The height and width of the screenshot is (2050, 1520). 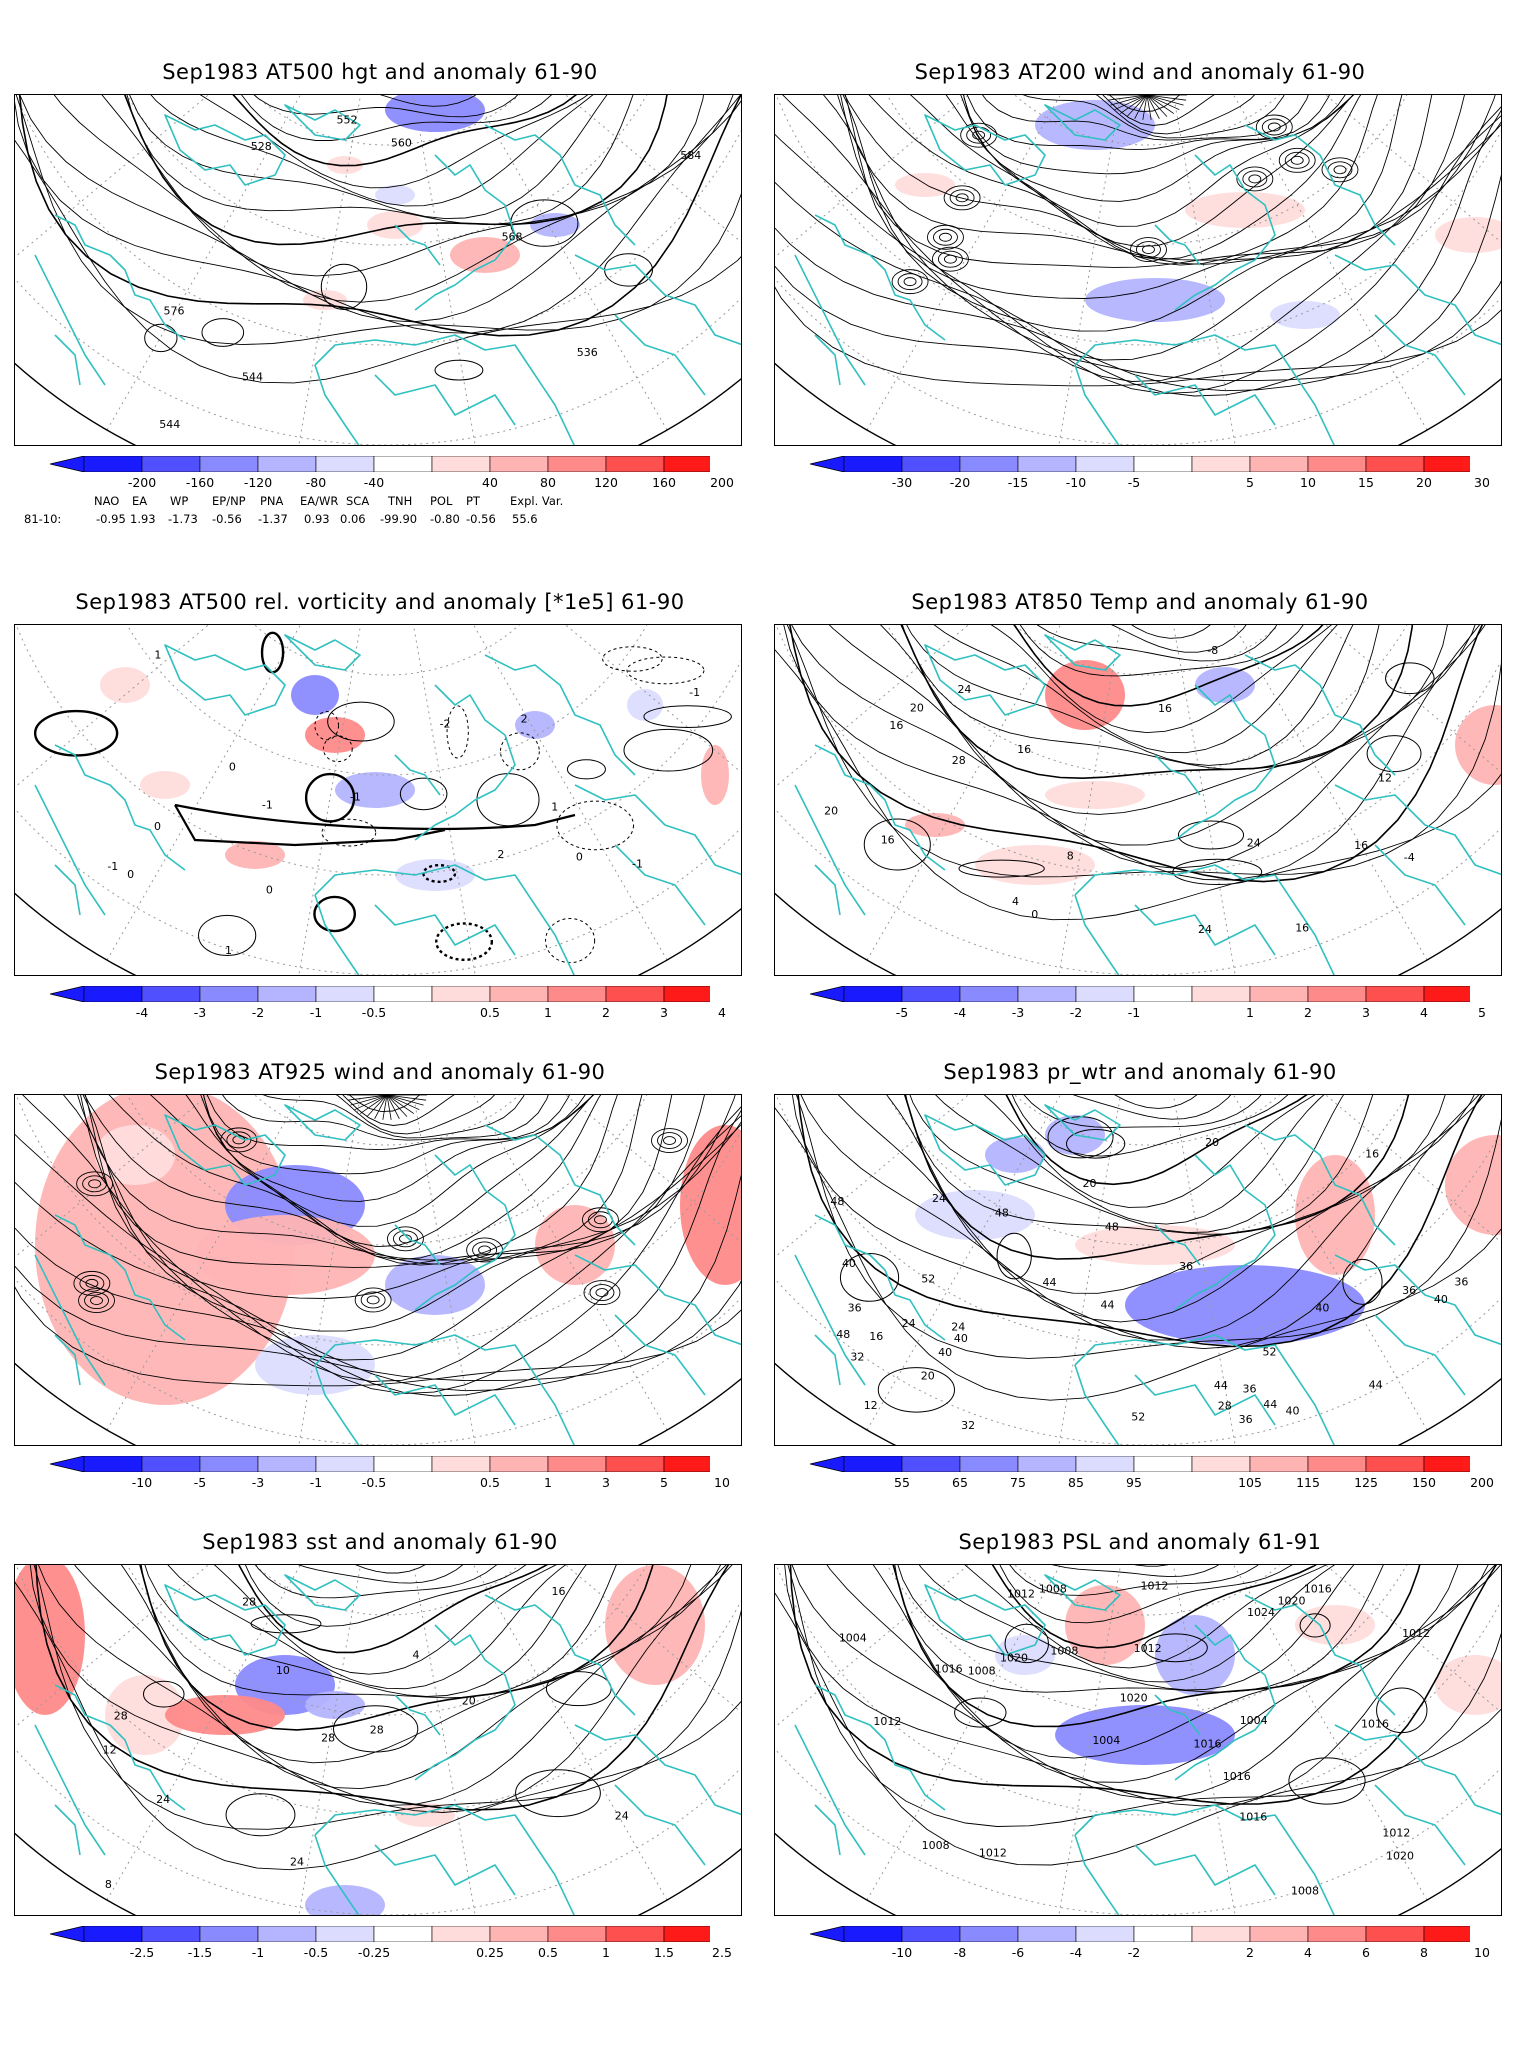 What do you see at coordinates (961, 646) in the screenshot?
I see `meridian-line` at bounding box center [961, 646].